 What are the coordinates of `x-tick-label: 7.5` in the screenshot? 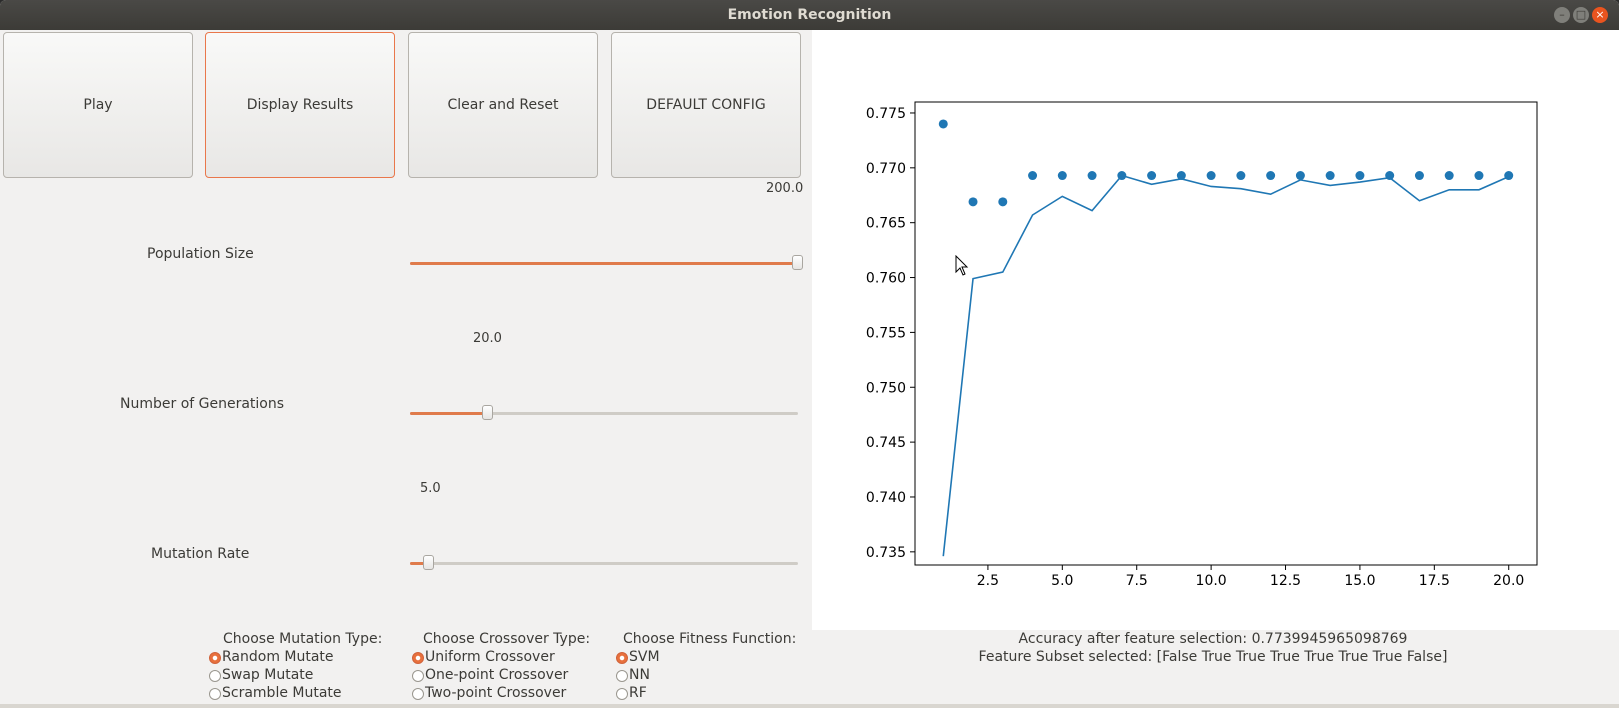 It's located at (1137, 581).